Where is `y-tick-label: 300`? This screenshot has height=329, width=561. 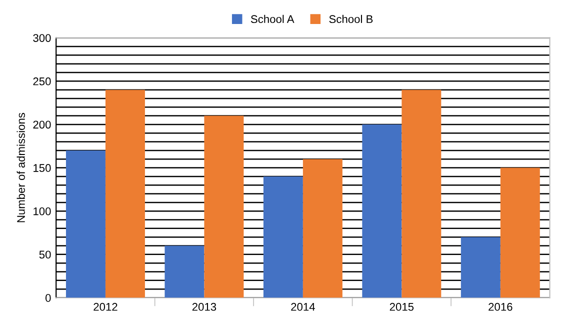
y-tick-label: 300 is located at coordinates (42, 38).